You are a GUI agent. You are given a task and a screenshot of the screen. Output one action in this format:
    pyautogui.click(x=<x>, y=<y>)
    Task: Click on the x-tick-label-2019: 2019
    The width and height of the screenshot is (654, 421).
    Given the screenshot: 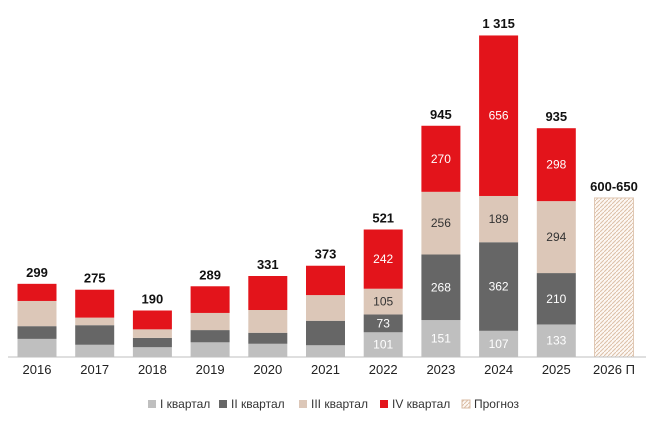 What is the action you would take?
    pyautogui.click(x=210, y=369)
    